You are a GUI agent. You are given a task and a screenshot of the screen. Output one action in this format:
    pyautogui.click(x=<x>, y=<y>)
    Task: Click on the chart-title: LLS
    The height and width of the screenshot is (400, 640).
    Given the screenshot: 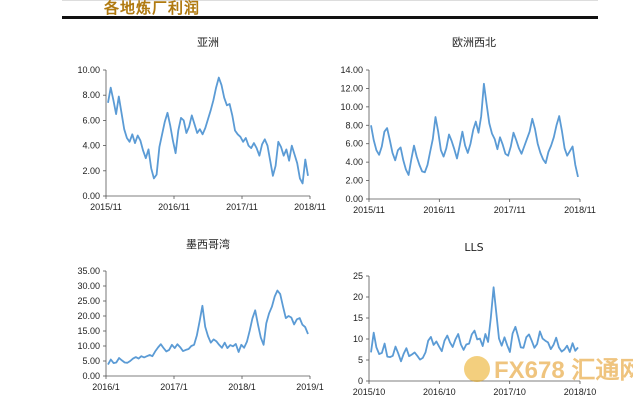 What is the action you would take?
    pyautogui.click(x=473, y=247)
    